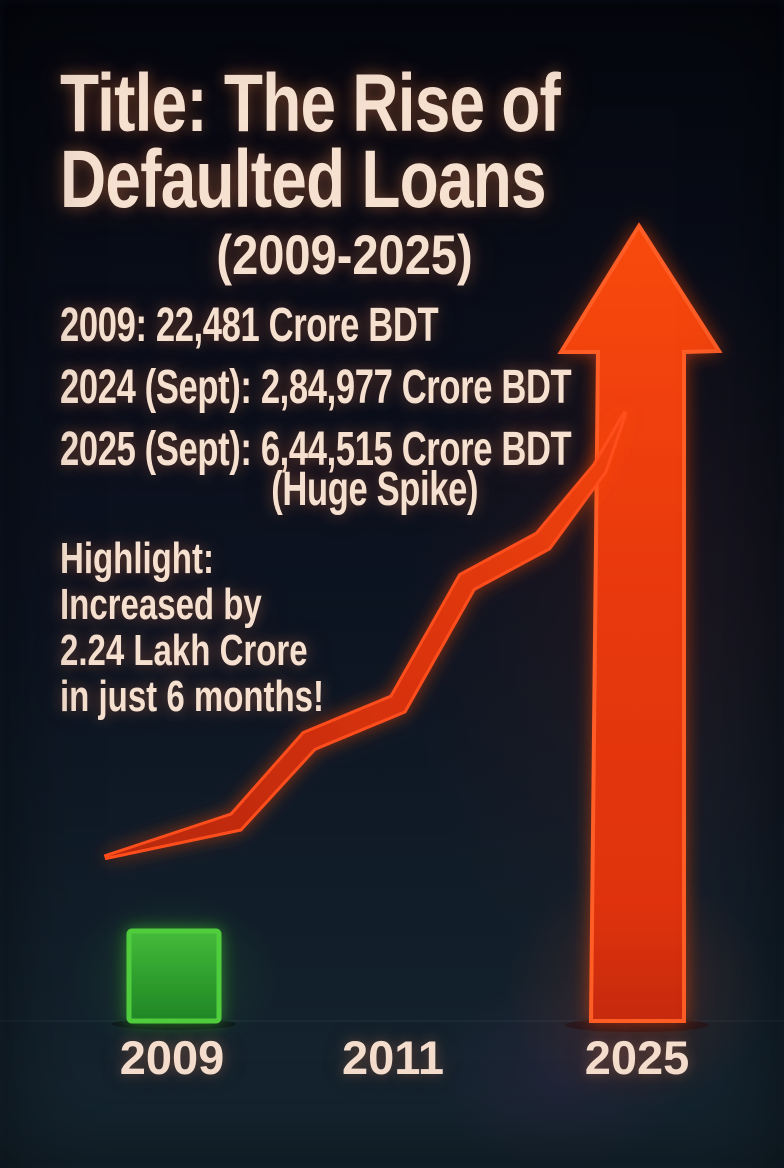 This screenshot has width=784, height=1168. I want to click on poster-subtitle: (2009-2025), so click(345, 254).